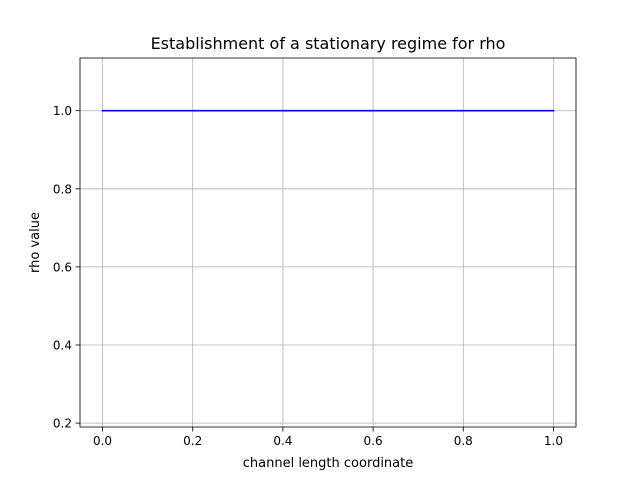  Describe the element at coordinates (463, 441) in the screenshot. I see `x-tick-label: 0.8` at that location.